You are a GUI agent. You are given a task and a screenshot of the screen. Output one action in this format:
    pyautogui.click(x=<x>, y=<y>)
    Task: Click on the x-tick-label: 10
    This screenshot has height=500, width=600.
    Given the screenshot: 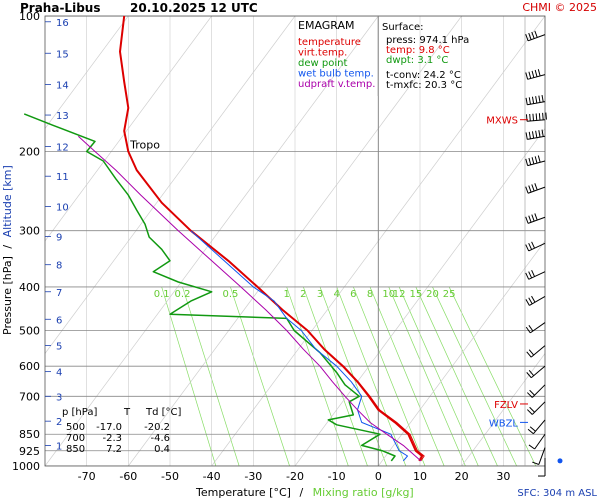 What is the action you would take?
    pyautogui.click(x=420, y=476)
    